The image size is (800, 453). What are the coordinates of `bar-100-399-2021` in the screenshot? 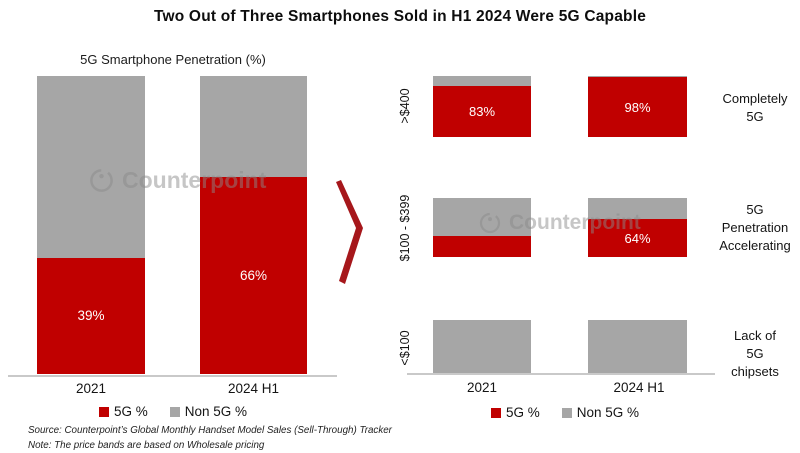 It's located at (482, 227).